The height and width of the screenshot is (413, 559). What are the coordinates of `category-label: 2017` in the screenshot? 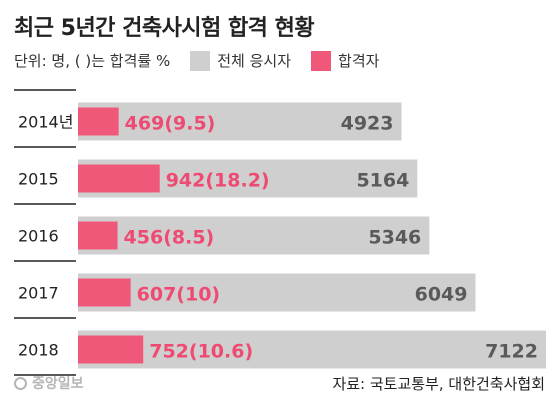 It's located at (38, 293).